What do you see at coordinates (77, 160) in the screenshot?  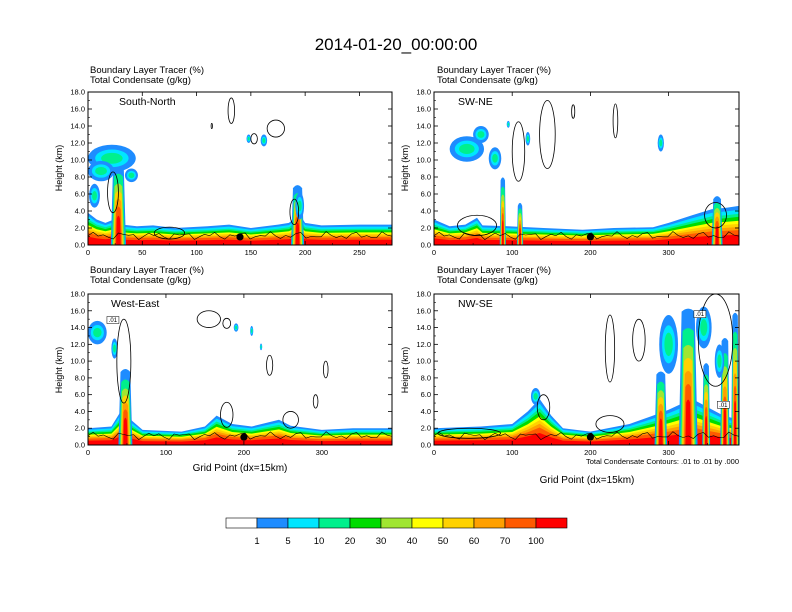 I see `y-tick-label: 10.0` at bounding box center [77, 160].